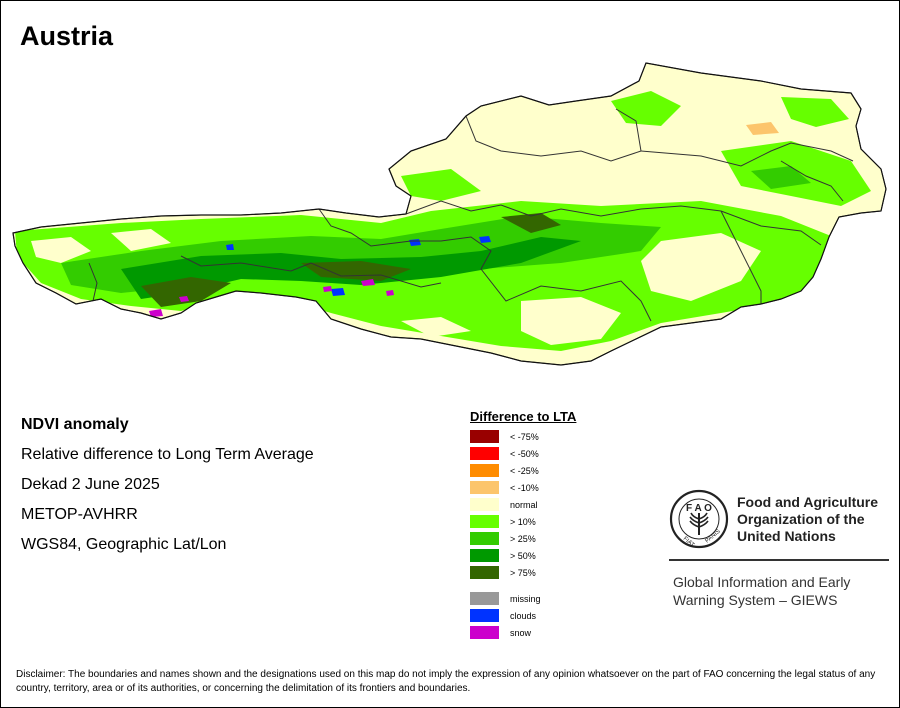 The height and width of the screenshot is (708, 900). Describe the element at coordinates (555, 470) in the screenshot. I see `legend-item: < -25%` at that location.